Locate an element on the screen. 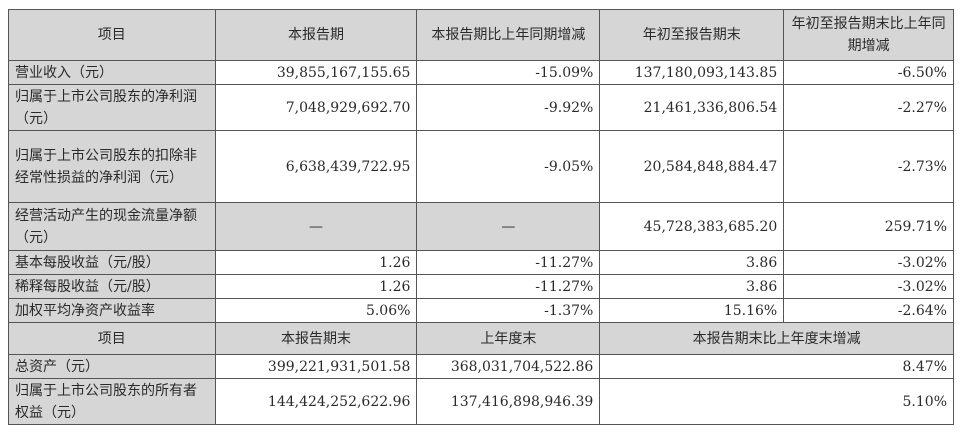  header-cell: 年初至报告期末比上年同期增减 is located at coordinates (868, 35).